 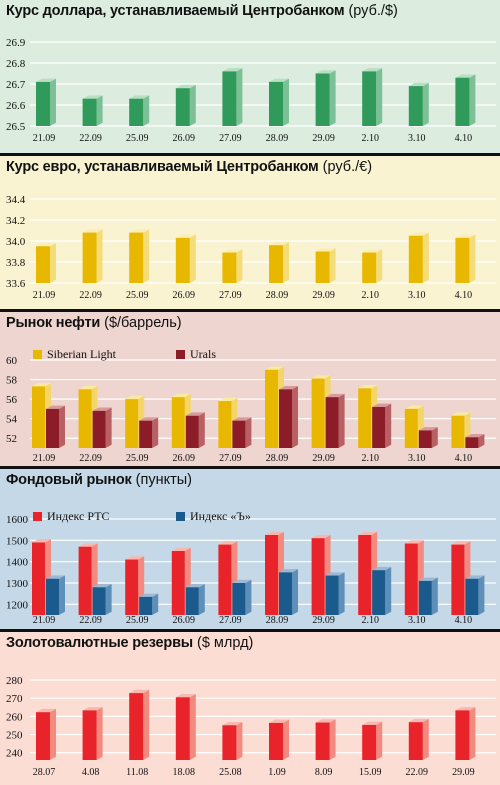 What do you see at coordinates (323, 295) in the screenshot?
I see `eur-x-tick-label: 29.09` at bounding box center [323, 295].